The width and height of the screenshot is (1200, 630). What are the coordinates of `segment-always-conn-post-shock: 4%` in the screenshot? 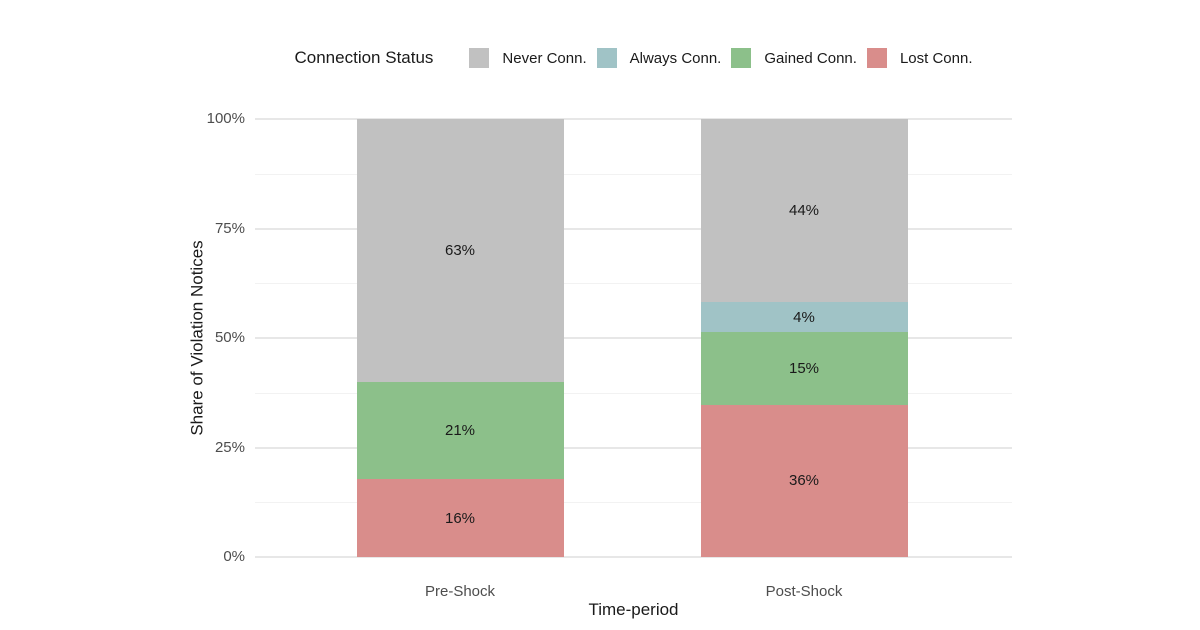 It's located at (804, 317).